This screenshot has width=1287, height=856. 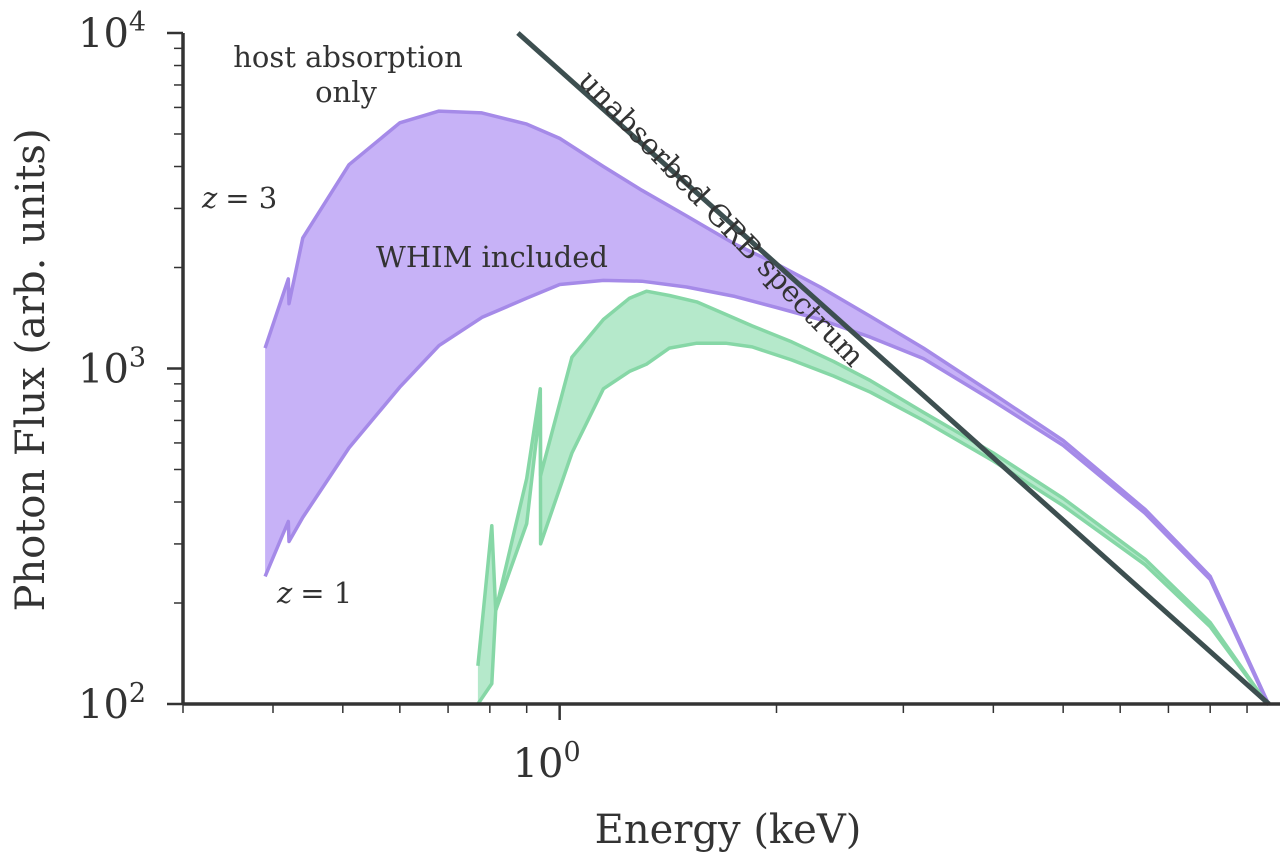 I want to click on y-tick-label-exponent: 4, so click(x=137, y=22).